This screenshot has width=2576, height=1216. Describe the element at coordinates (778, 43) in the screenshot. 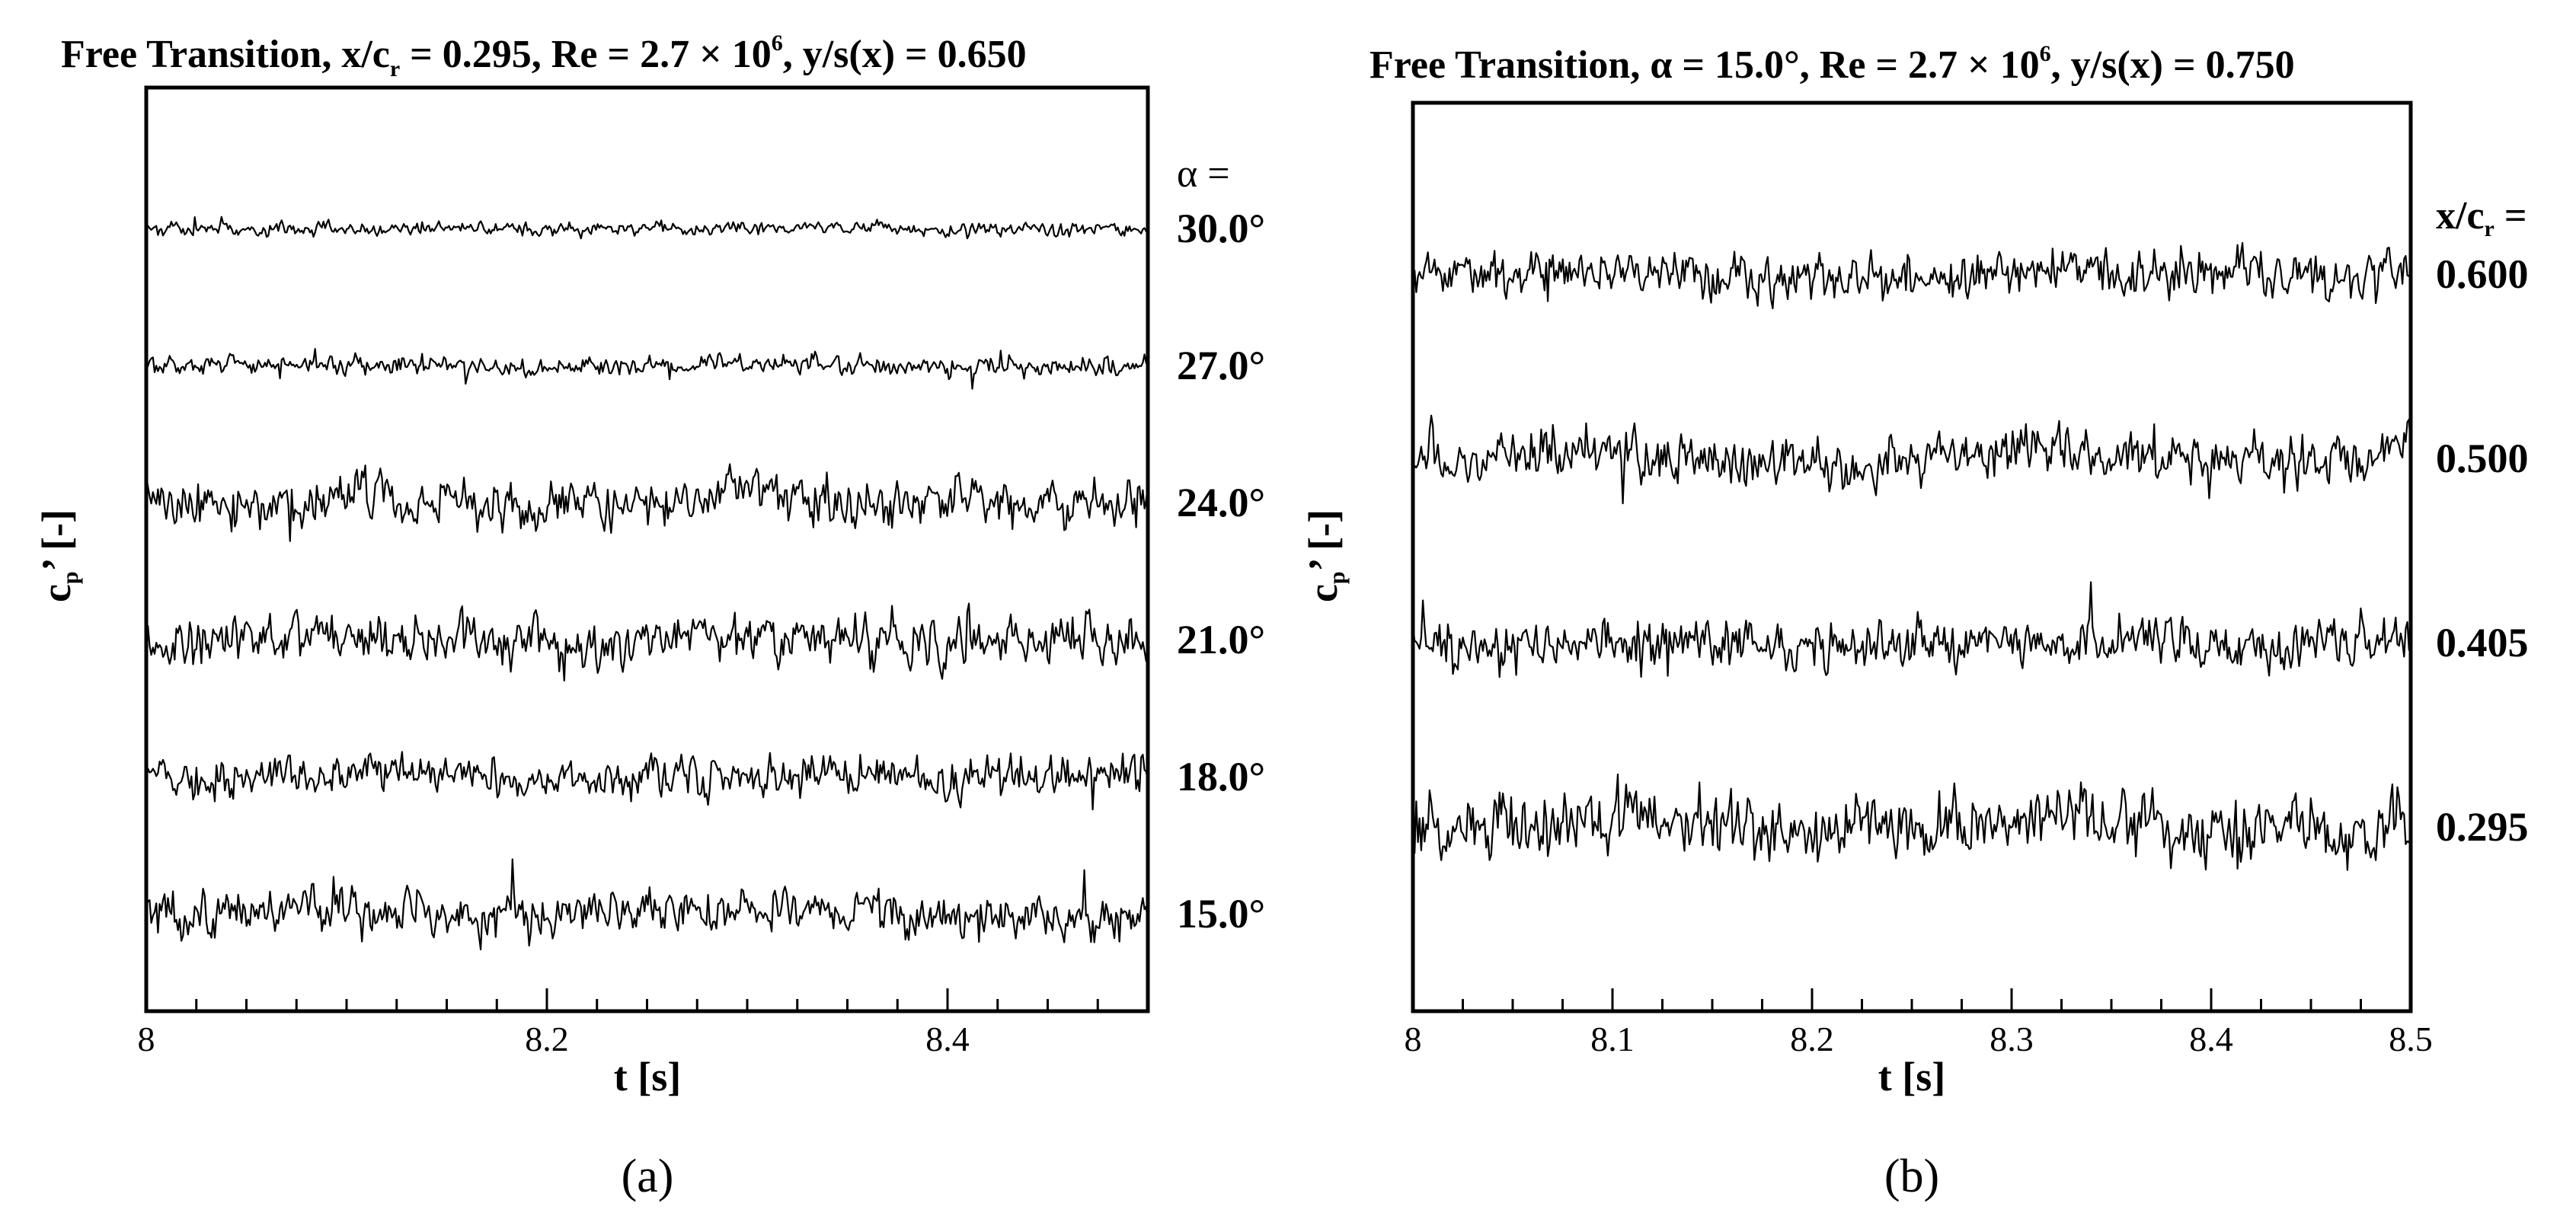

I see `panel-a-title-sup: 6` at that location.